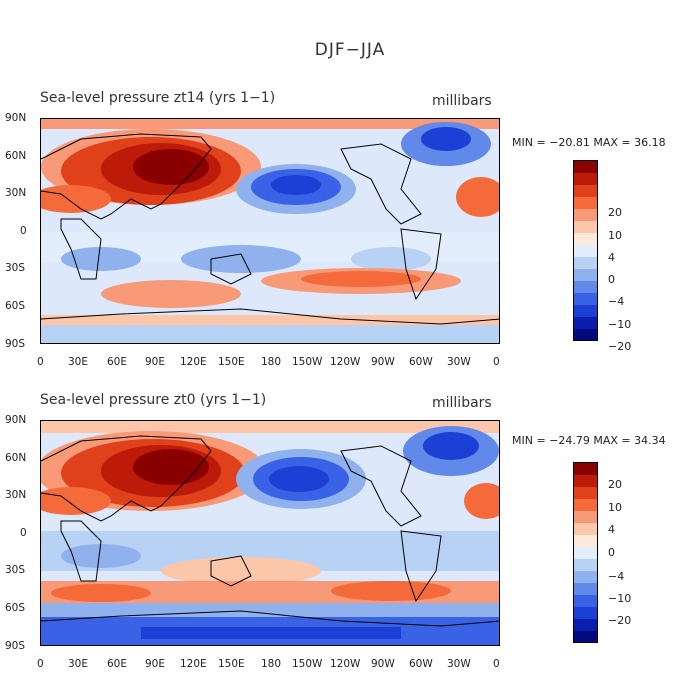 This screenshot has width=700, height=700. I want to click on min-max-stats: MIN = −20.81 MAX = 36.18, so click(589, 142).